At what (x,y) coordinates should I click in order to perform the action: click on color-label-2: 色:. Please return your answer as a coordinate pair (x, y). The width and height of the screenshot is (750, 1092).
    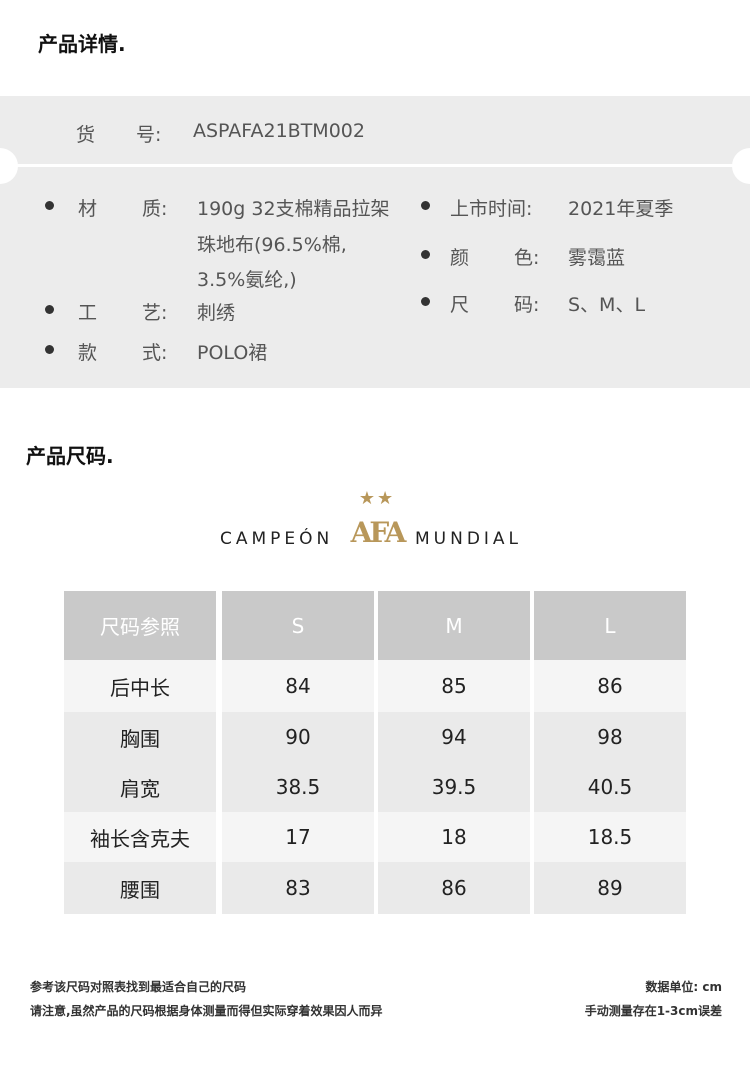
    Looking at the image, I should click on (527, 258).